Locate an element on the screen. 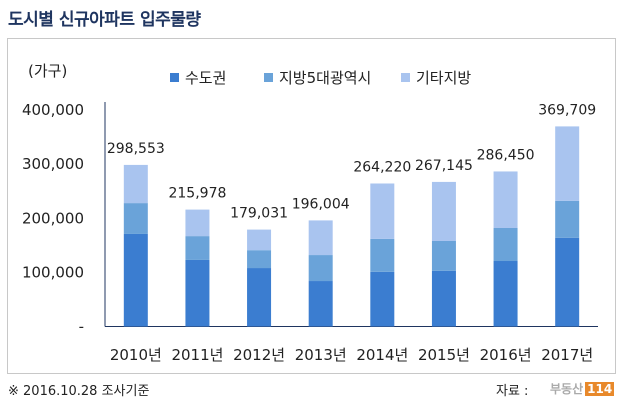  y-axis-unit-label: (가구) is located at coordinates (47, 71).